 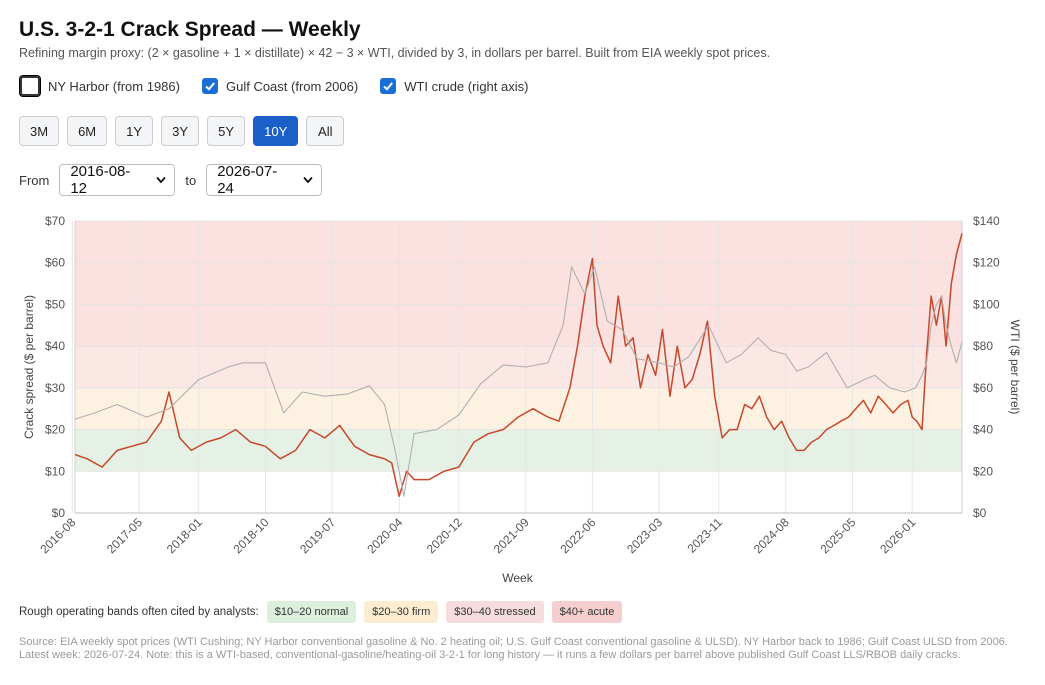 What do you see at coordinates (983, 471) in the screenshot?
I see `y2-tick-label: $20` at bounding box center [983, 471].